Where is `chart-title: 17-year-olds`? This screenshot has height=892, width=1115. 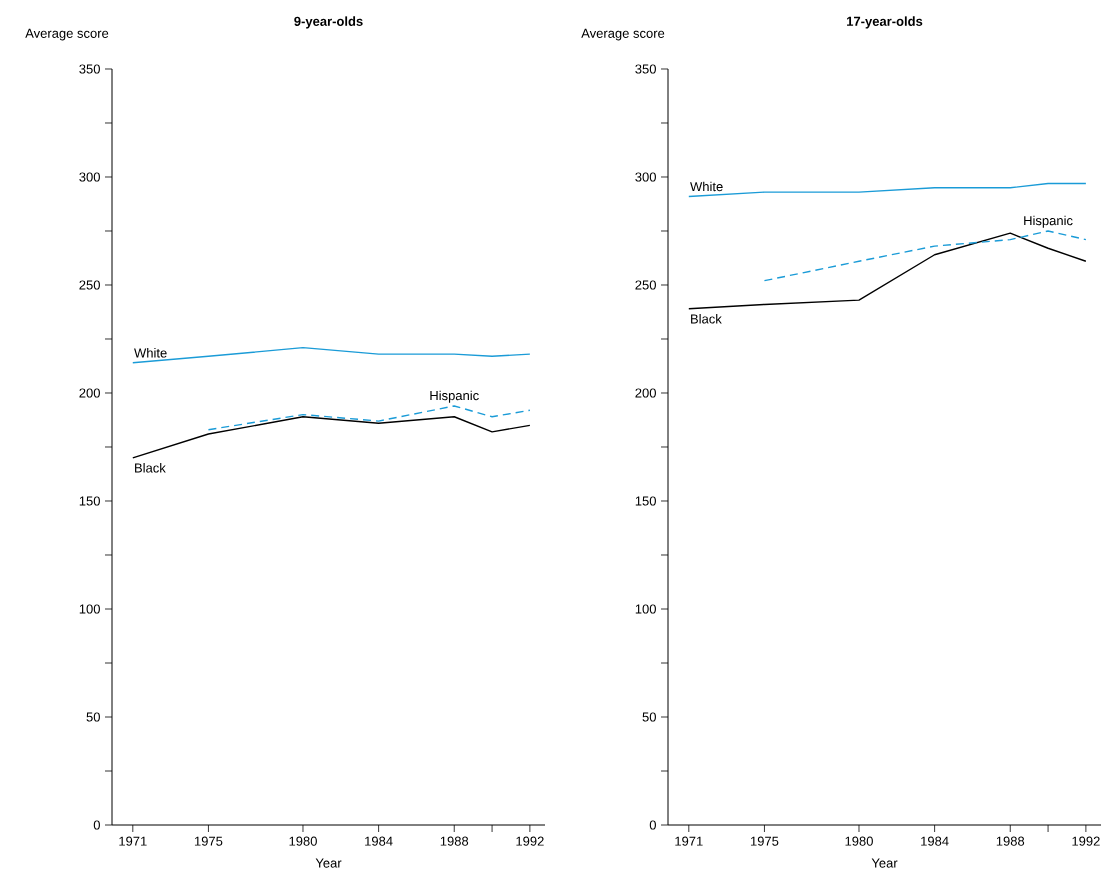
chart-title: 17-year-olds is located at coordinates (885, 22).